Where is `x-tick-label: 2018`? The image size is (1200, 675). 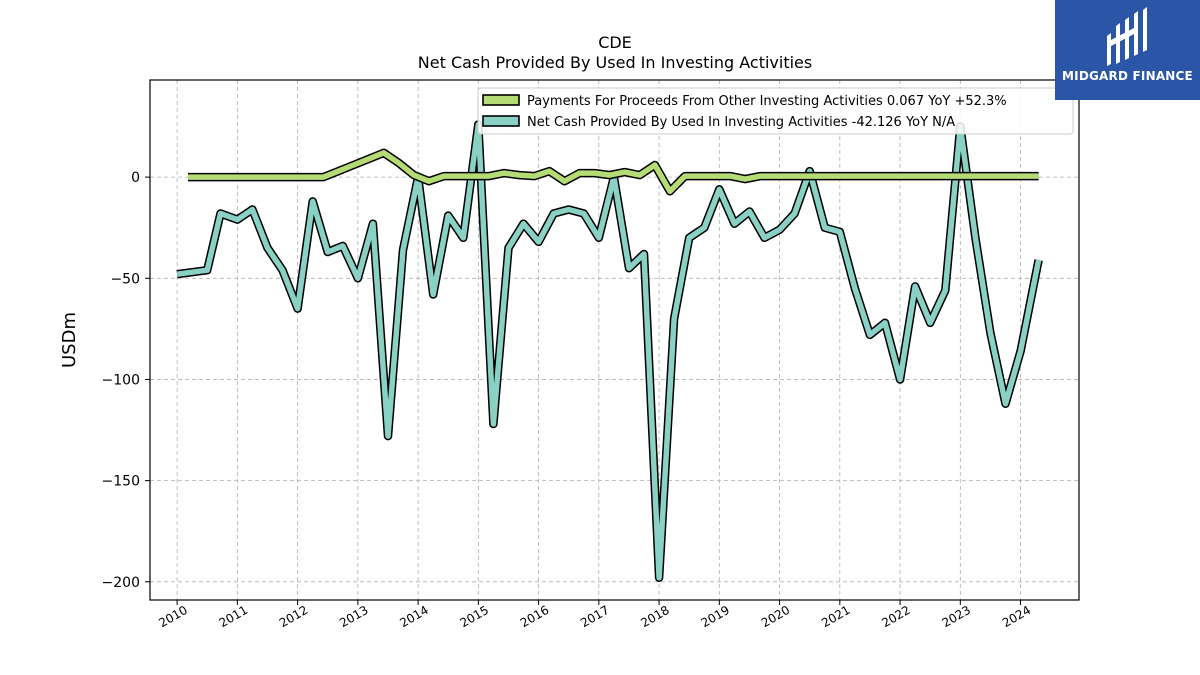
x-tick-label: 2018 is located at coordinates (654, 616).